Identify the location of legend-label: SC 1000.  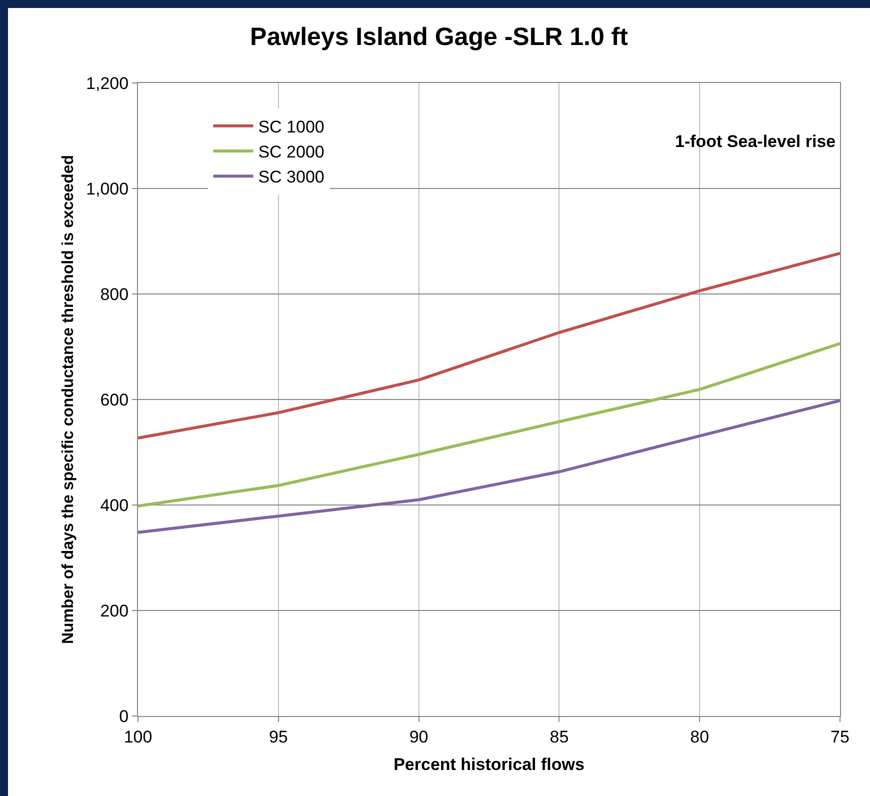
(291, 127).